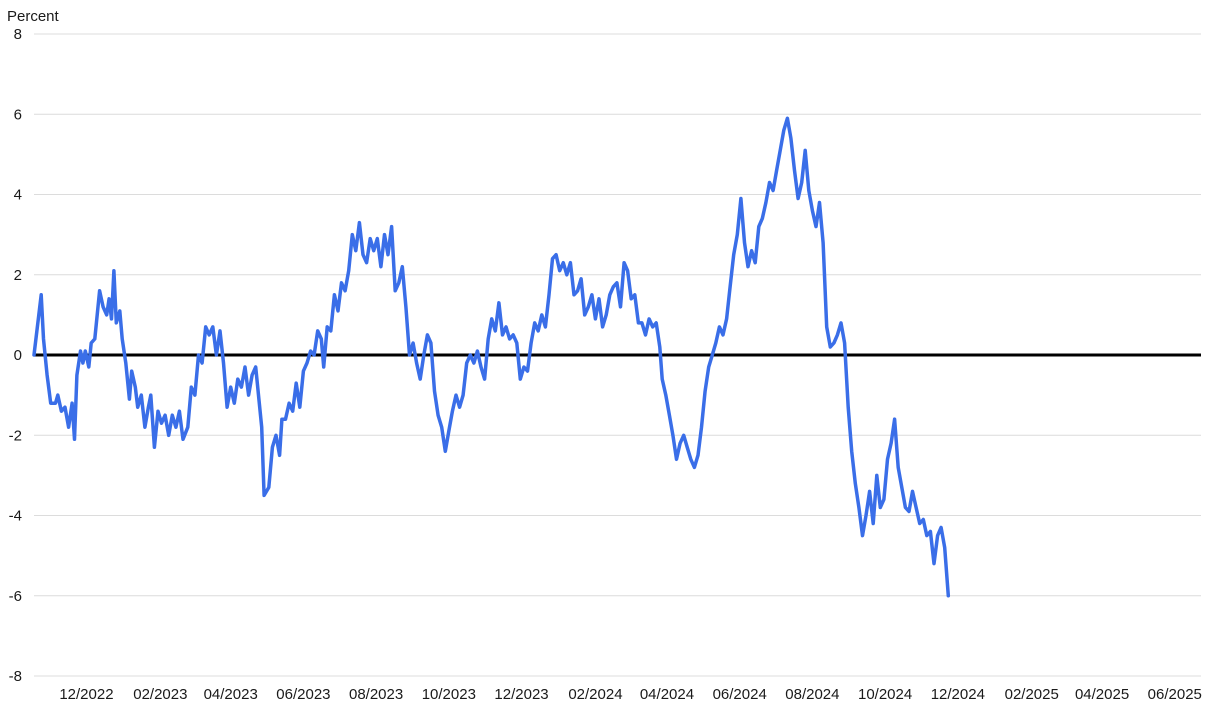 This screenshot has height=714, width=1221. What do you see at coordinates (160, 694) in the screenshot?
I see `x-tick-label: 02/2023` at bounding box center [160, 694].